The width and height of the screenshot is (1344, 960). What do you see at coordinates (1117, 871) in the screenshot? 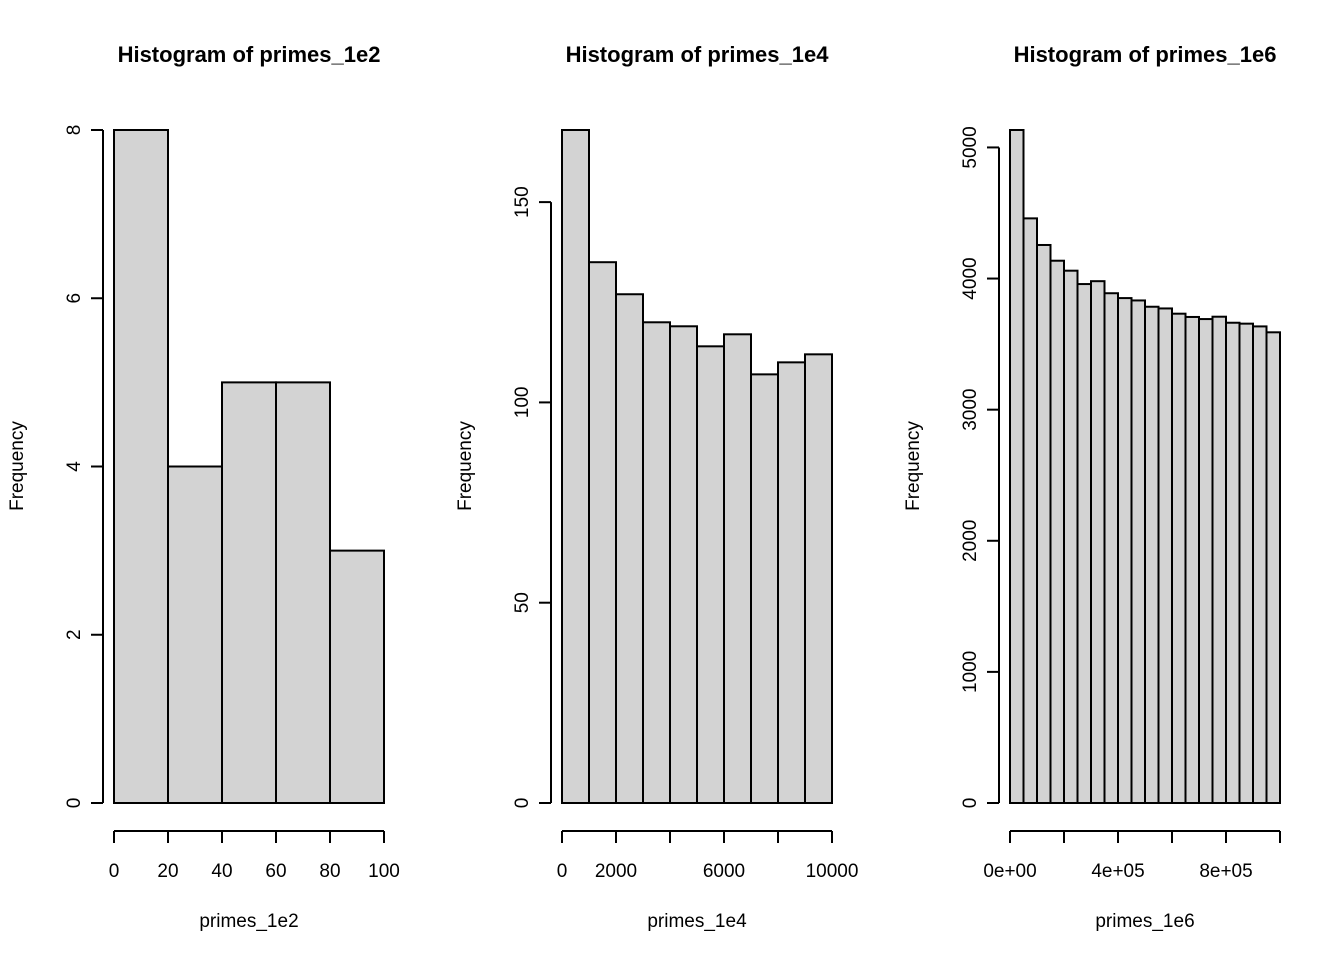
I see `x-tick-label: 4e+05` at bounding box center [1117, 871].